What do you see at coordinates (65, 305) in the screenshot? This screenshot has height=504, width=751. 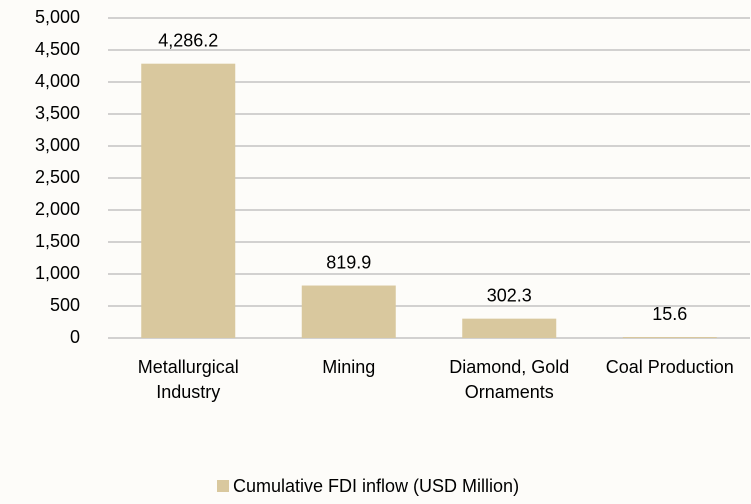 I see `y-tick-label: 500` at bounding box center [65, 305].